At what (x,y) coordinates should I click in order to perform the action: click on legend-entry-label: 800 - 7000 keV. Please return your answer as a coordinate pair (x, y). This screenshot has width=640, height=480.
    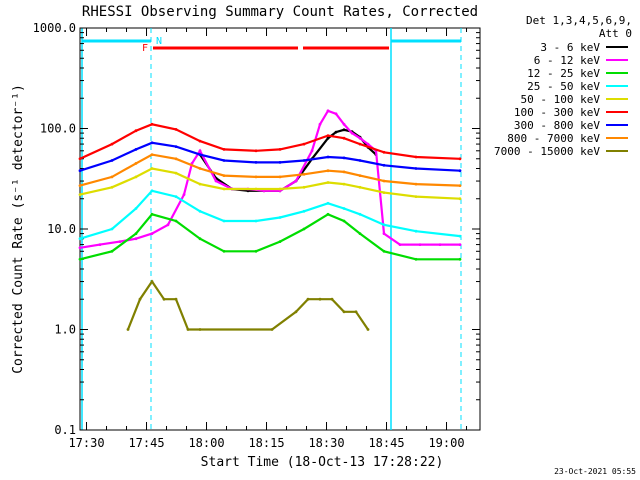
    Looking at the image, I should click on (553, 138).